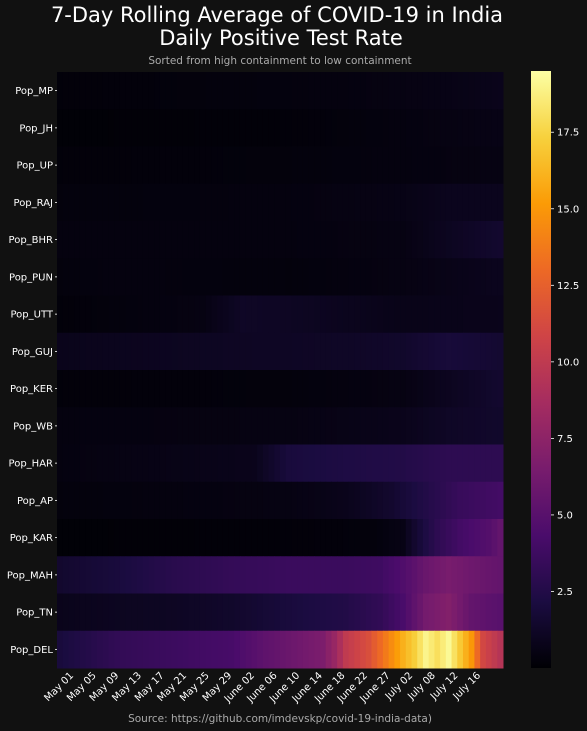 The height and width of the screenshot is (731, 587). What do you see at coordinates (31, 389) in the screenshot?
I see `row-label: Pop_KER` at bounding box center [31, 389].